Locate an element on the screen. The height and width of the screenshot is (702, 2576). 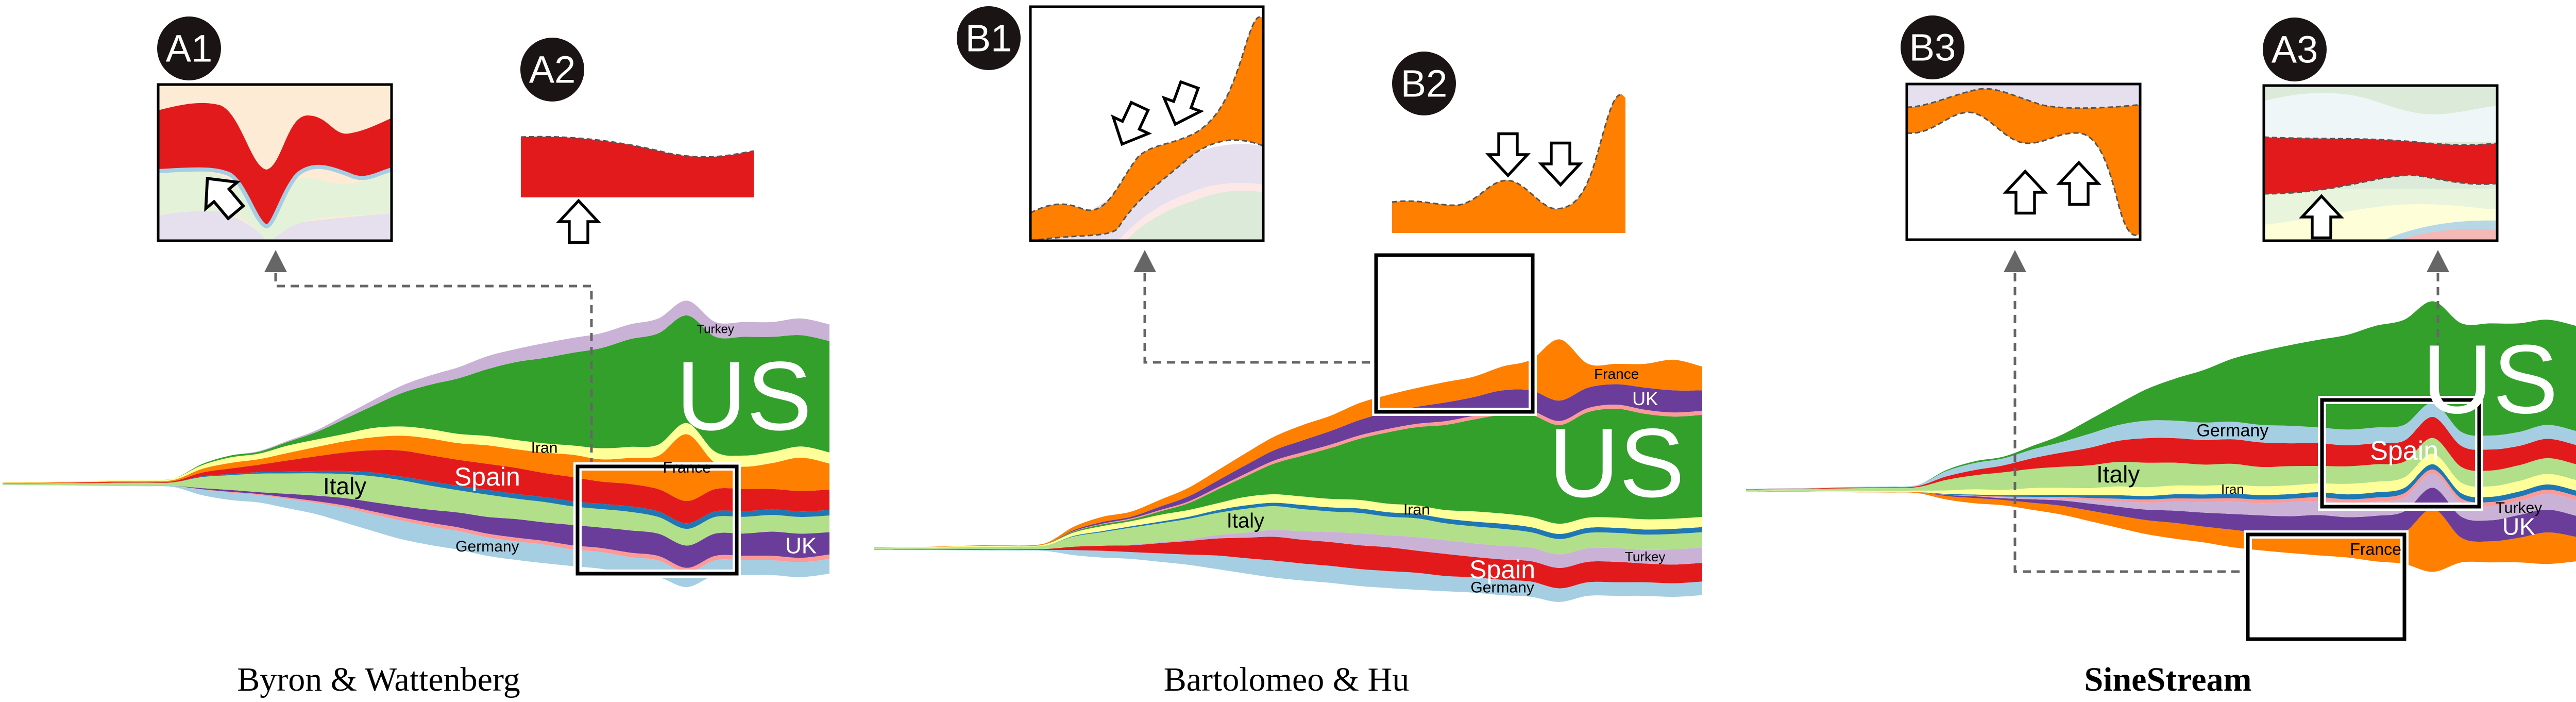
highlight-box-c-france is located at coordinates (2327, 586).